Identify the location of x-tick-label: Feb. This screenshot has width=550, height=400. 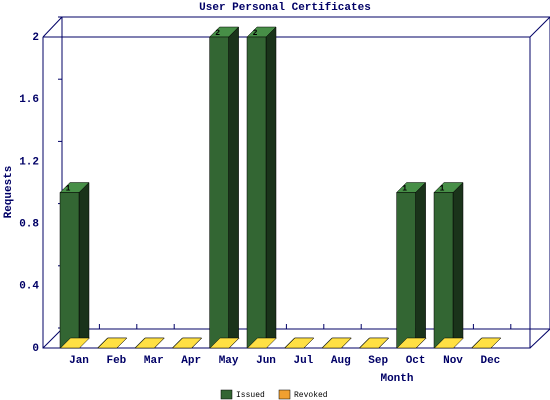
(116, 361).